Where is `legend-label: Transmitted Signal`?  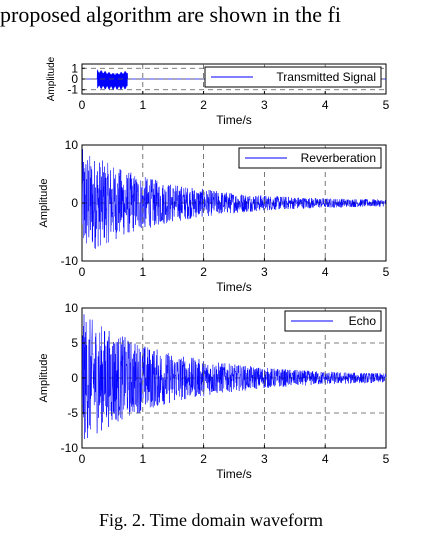
legend-label: Transmitted Signal is located at coordinates (326, 77).